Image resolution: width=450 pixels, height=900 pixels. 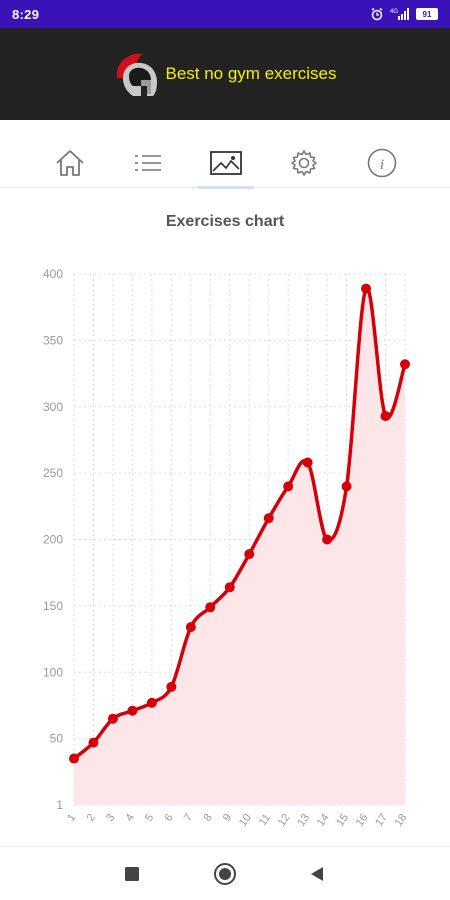 I want to click on x-tick-label: 1, so click(x=71, y=818).